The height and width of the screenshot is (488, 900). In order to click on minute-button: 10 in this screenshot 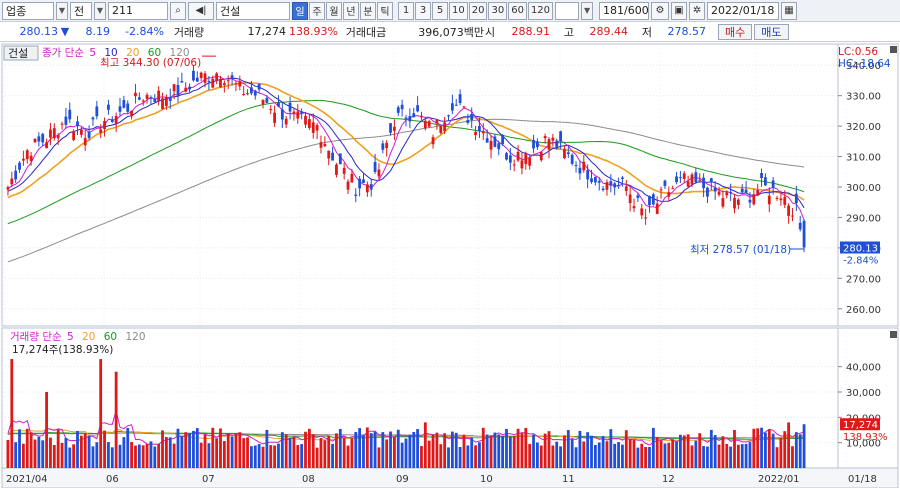, I will do `click(458, 10)`.